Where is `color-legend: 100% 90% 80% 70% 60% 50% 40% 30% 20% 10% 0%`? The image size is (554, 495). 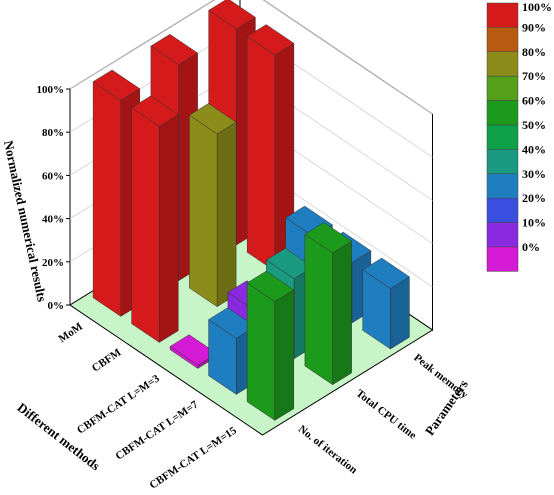 color-legend: 100% 90% 80% 70% 60% 50% 40% 30% 20% 10% 0% is located at coordinates (519, 136).